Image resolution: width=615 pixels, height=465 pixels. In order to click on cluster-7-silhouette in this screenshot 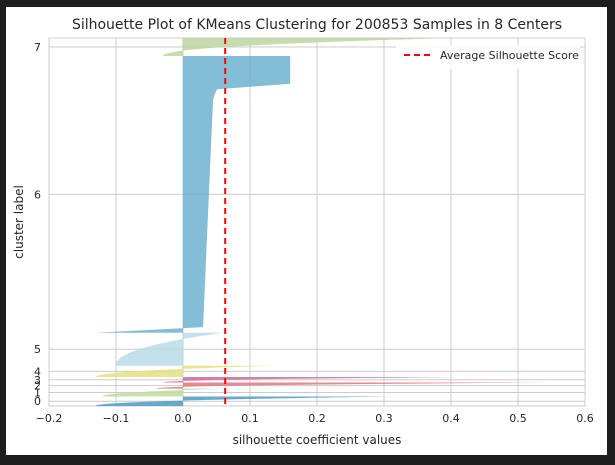, I will do `click(306, 47)`.